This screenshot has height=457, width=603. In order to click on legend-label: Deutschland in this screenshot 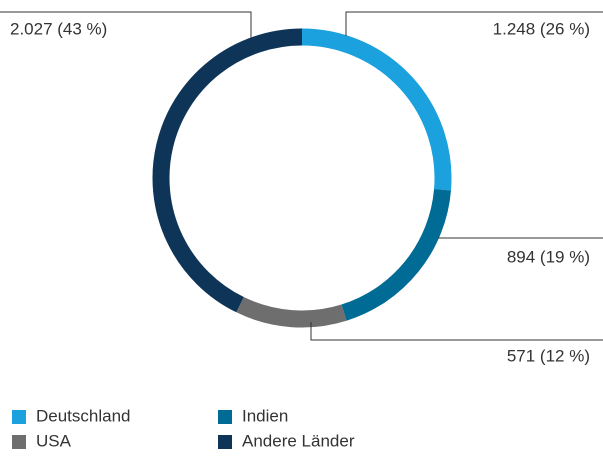, I will do `click(83, 415)`.